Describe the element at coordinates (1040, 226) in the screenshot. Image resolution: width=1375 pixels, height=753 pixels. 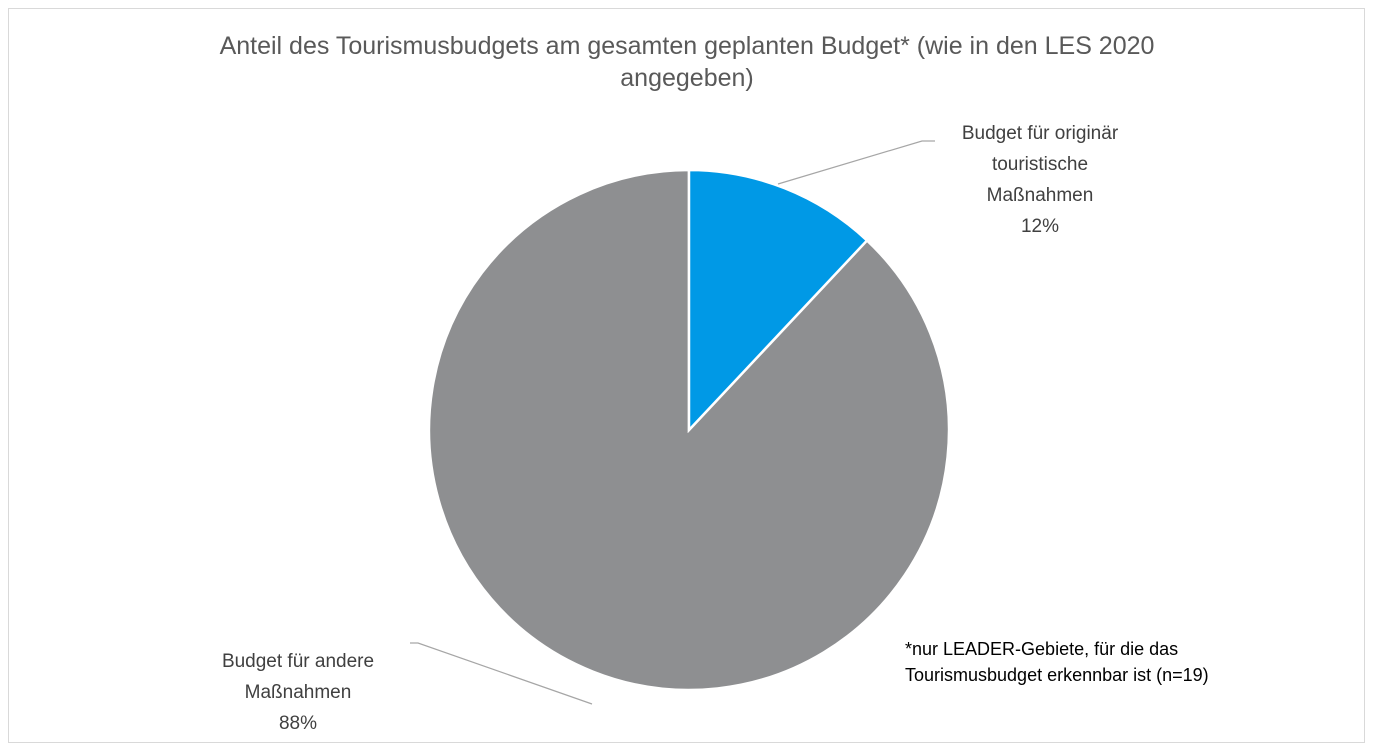
I see `value-label: 12%` at that location.